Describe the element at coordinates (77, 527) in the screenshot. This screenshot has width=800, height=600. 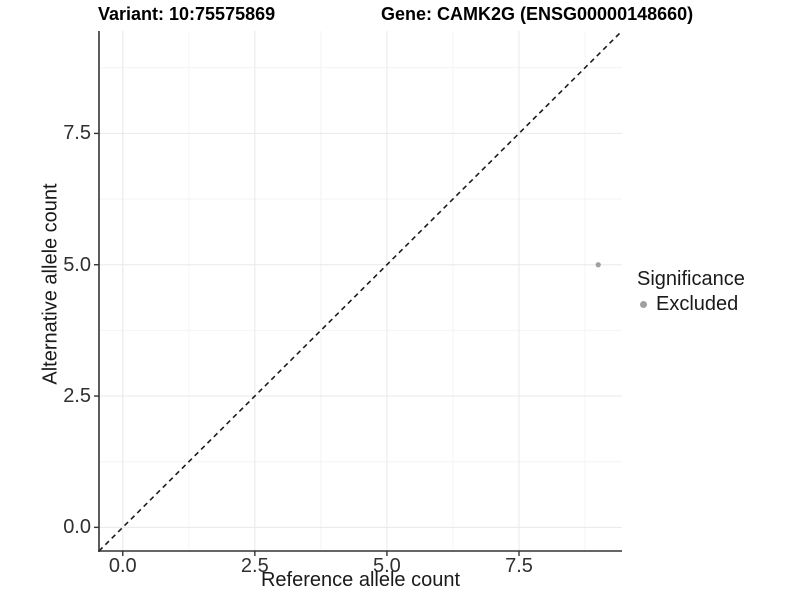
I see `y-tick-label: 0.0` at that location.